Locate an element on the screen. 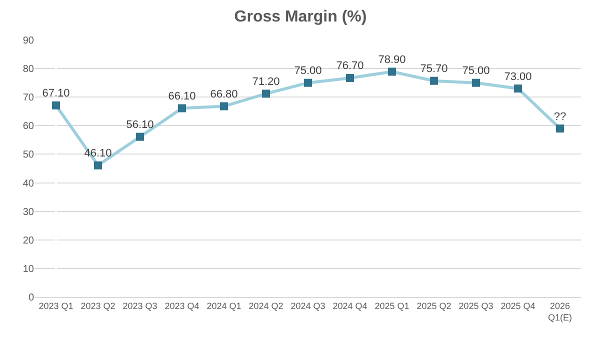 This screenshot has width=601, height=337. data-label: 56.10 is located at coordinates (140, 125).